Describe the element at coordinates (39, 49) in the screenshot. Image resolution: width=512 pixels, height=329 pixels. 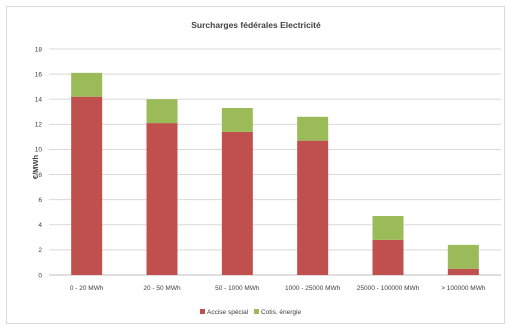
I see `y-tick-label: 18` at that location.